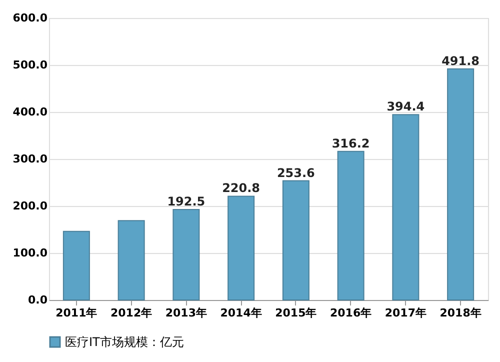 This screenshot has height=362, width=500. Describe the element at coordinates (405, 313) in the screenshot. I see `x-tick-label: 2017年` at that location.